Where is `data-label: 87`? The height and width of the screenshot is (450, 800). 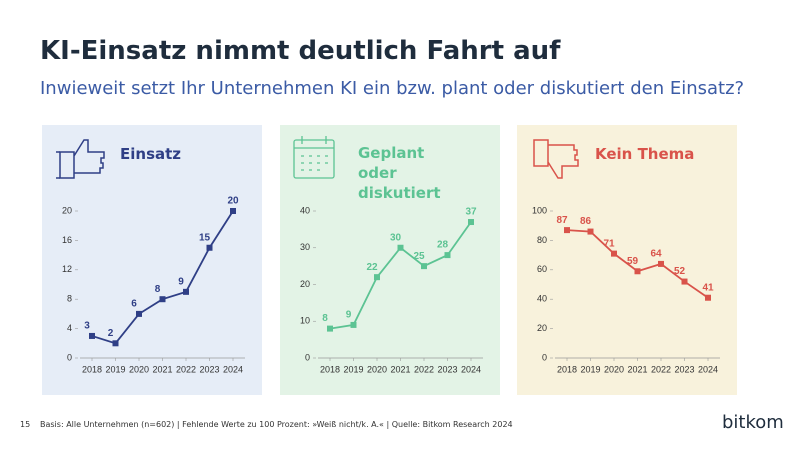
data-label: 87 is located at coordinates (562, 220).